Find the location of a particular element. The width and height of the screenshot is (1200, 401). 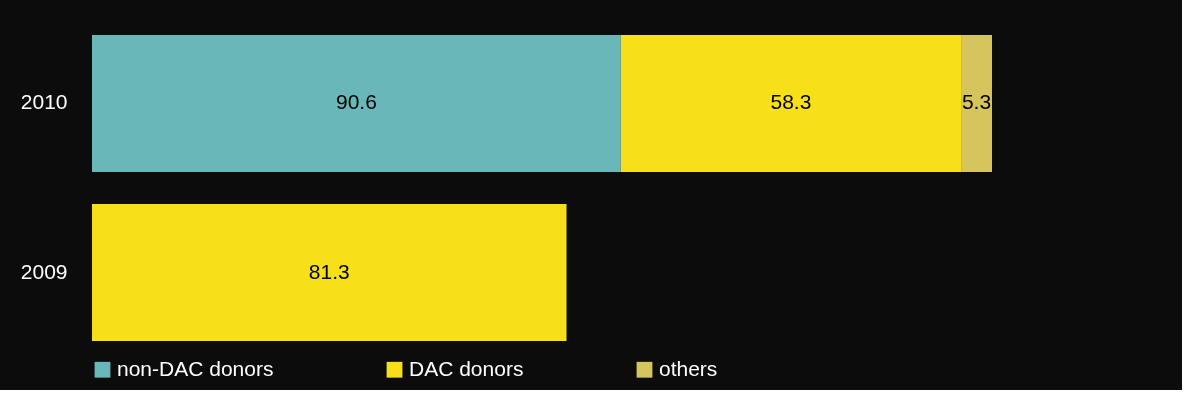

y-tick-label: 2010 is located at coordinates (44, 102).